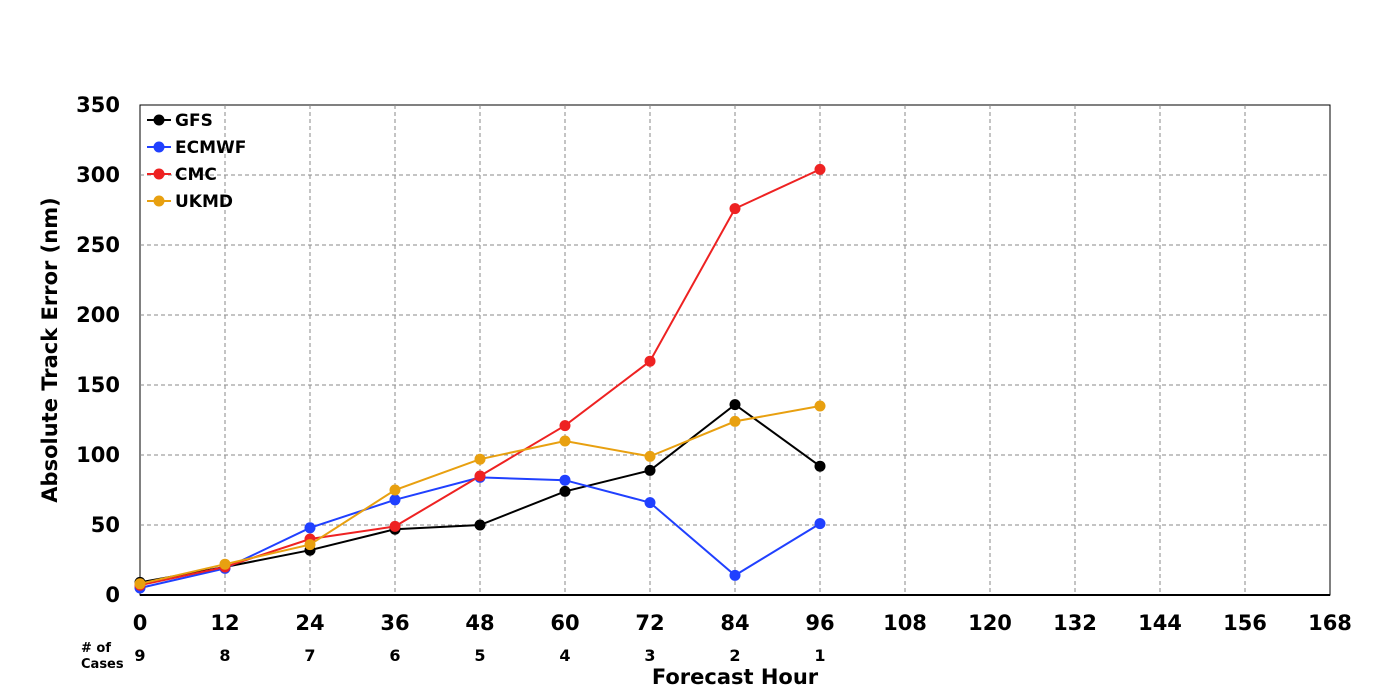  What do you see at coordinates (98, 385) in the screenshot?
I see `y-tick-label: 150` at bounding box center [98, 385].